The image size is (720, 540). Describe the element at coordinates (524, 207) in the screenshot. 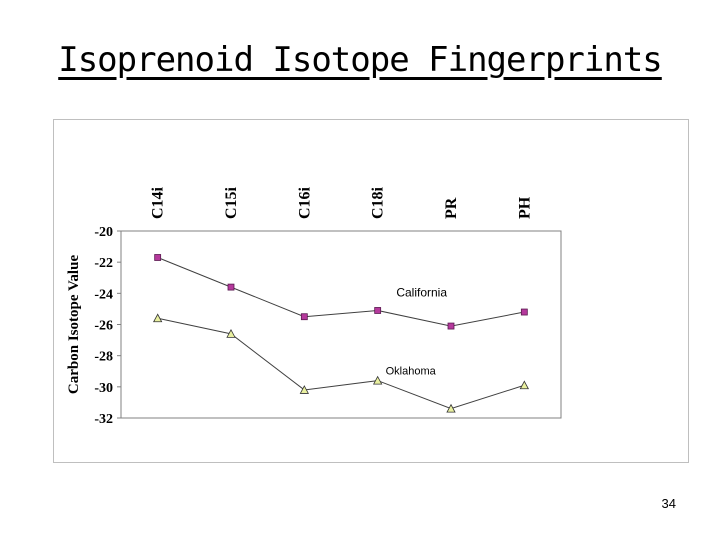

I see `x-category-label: PH` at that location.